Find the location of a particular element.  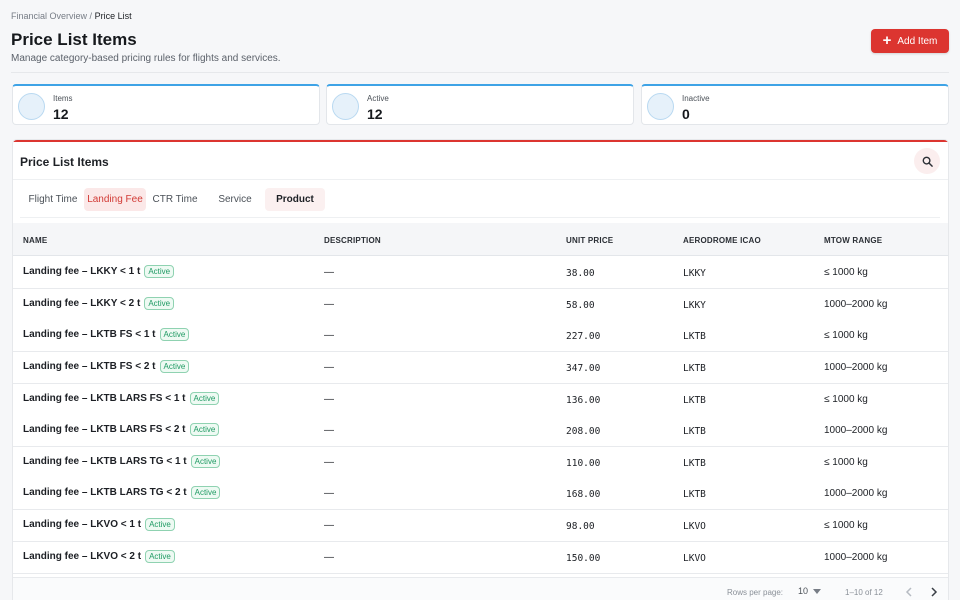

column-header-name: NAME is located at coordinates (35, 240).